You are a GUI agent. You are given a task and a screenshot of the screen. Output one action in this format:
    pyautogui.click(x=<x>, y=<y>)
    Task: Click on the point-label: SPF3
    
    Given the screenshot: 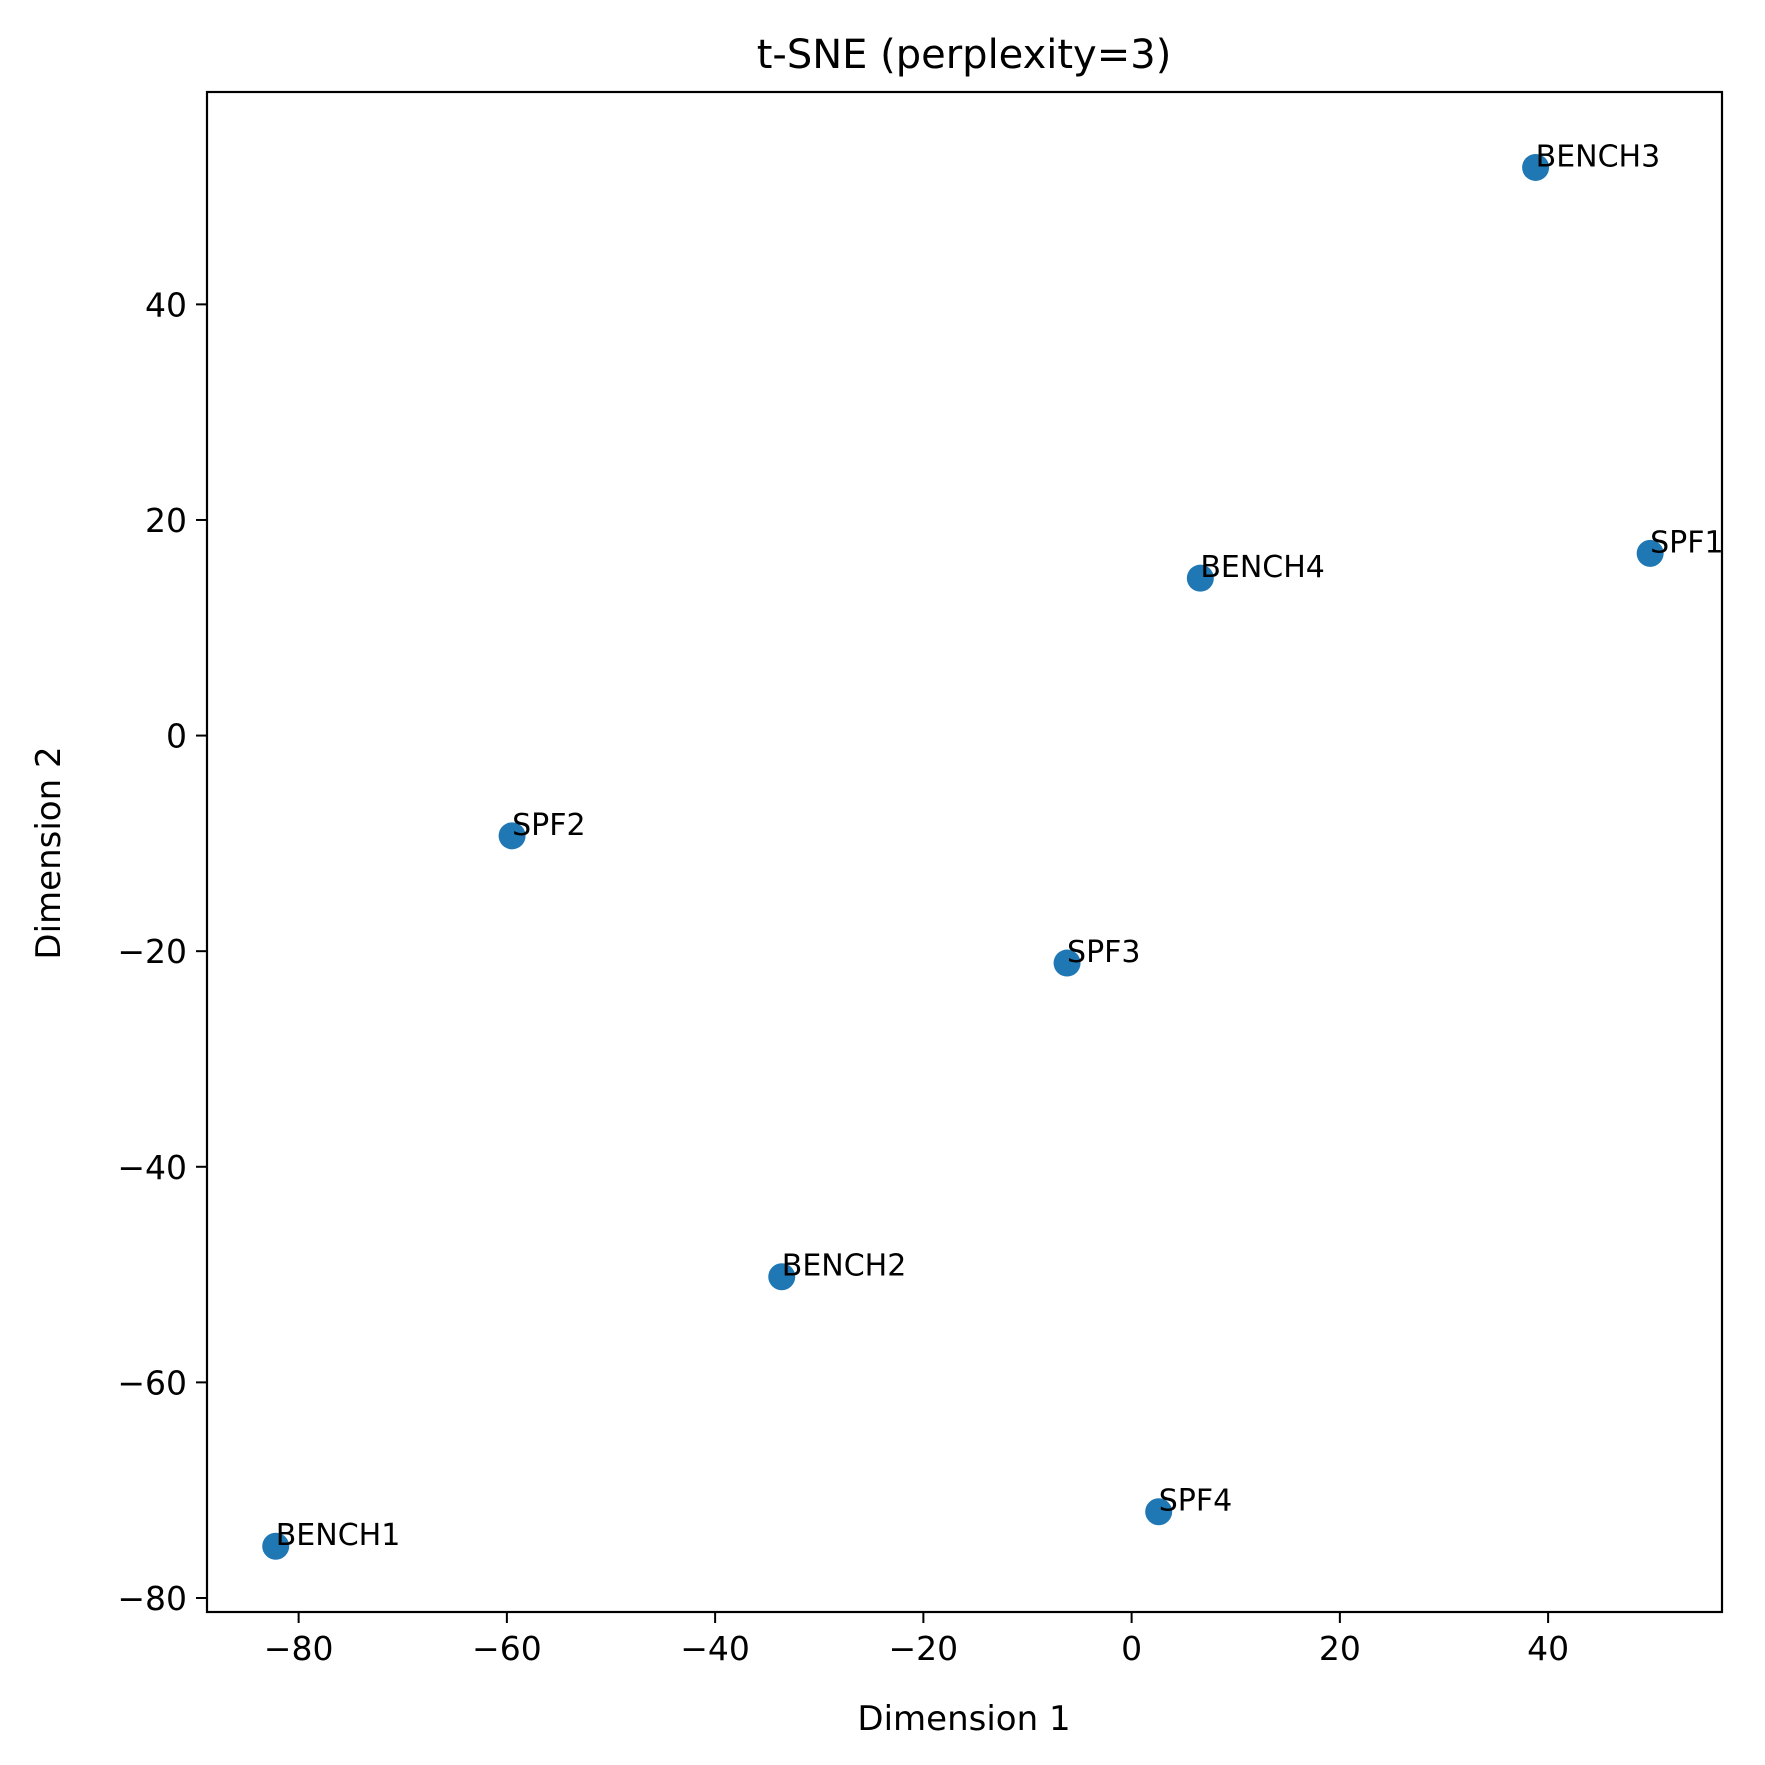 What is the action you would take?
    pyautogui.click(x=1103, y=952)
    